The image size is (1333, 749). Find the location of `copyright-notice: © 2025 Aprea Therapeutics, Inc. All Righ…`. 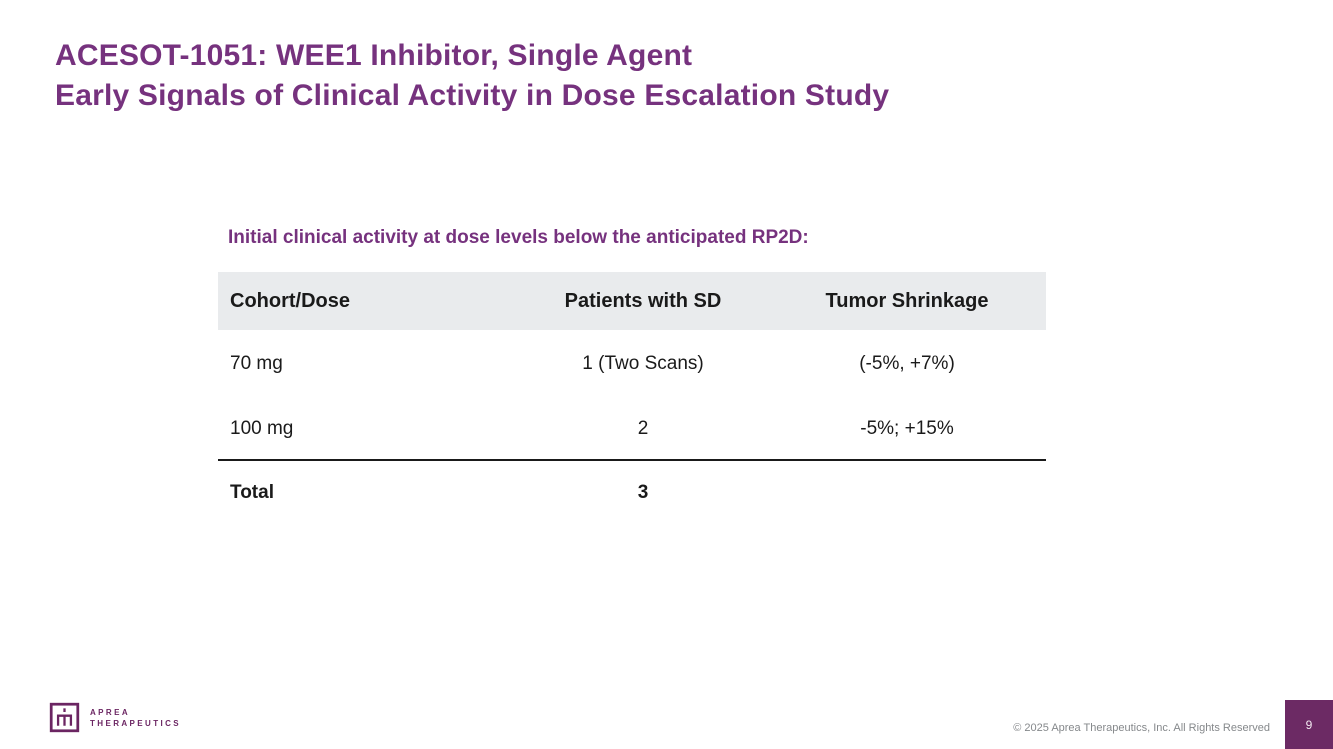

copyright-notice: © 2025 Aprea Therapeutics, Inc. All Righ… is located at coordinates (1141, 728).